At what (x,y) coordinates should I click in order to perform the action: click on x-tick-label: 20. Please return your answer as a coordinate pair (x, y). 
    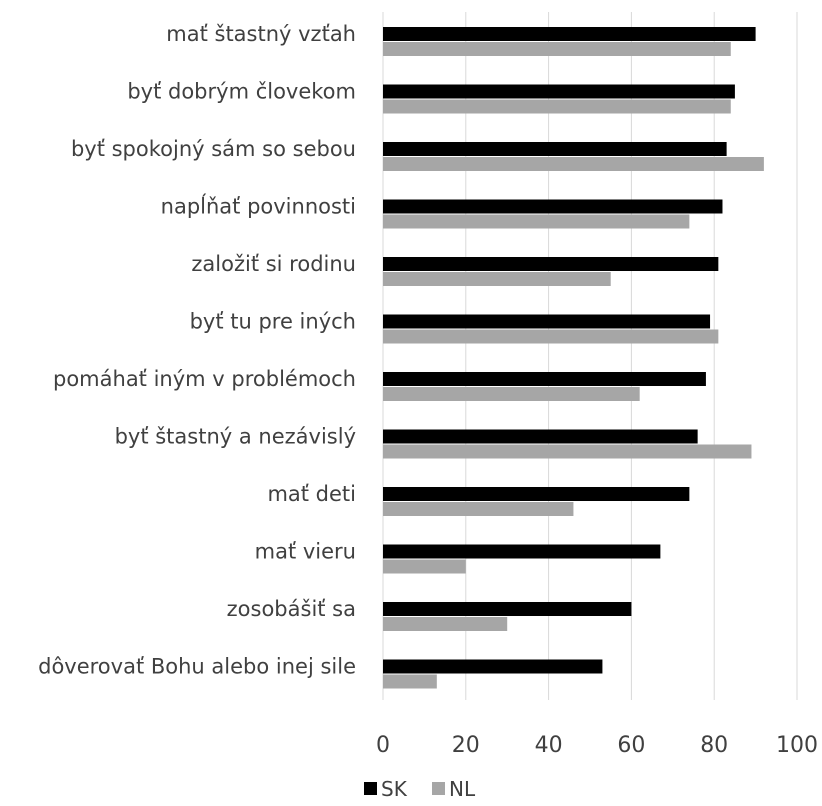
    Looking at the image, I should click on (466, 745).